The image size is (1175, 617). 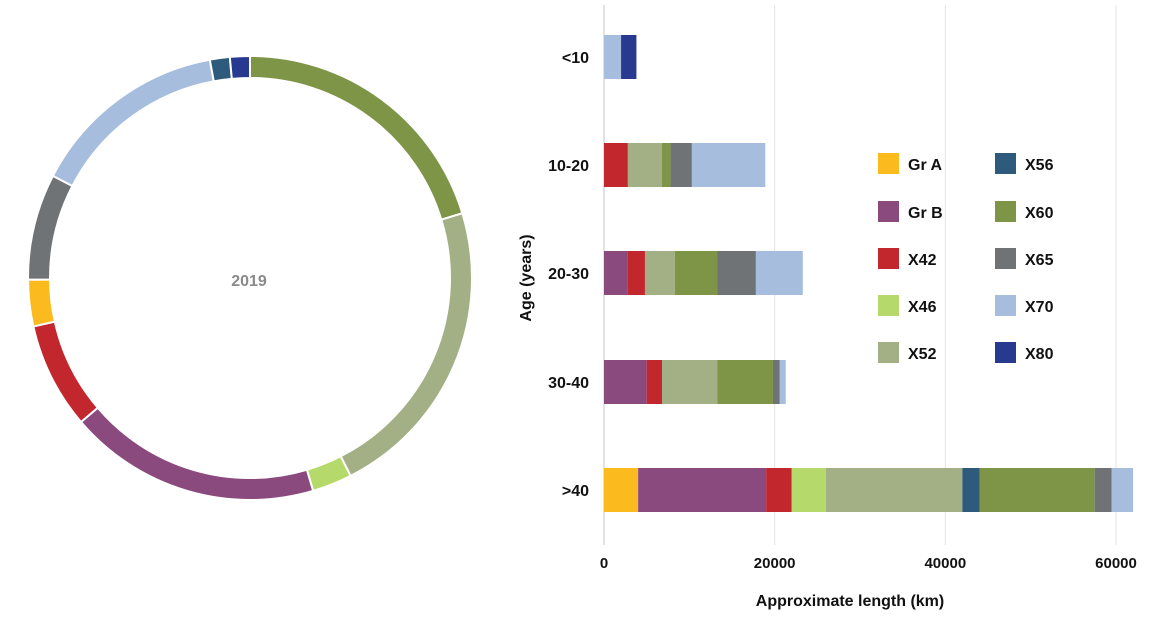 What do you see at coordinates (133, 123) in the screenshot?
I see `donut-slice-x70` at bounding box center [133, 123].